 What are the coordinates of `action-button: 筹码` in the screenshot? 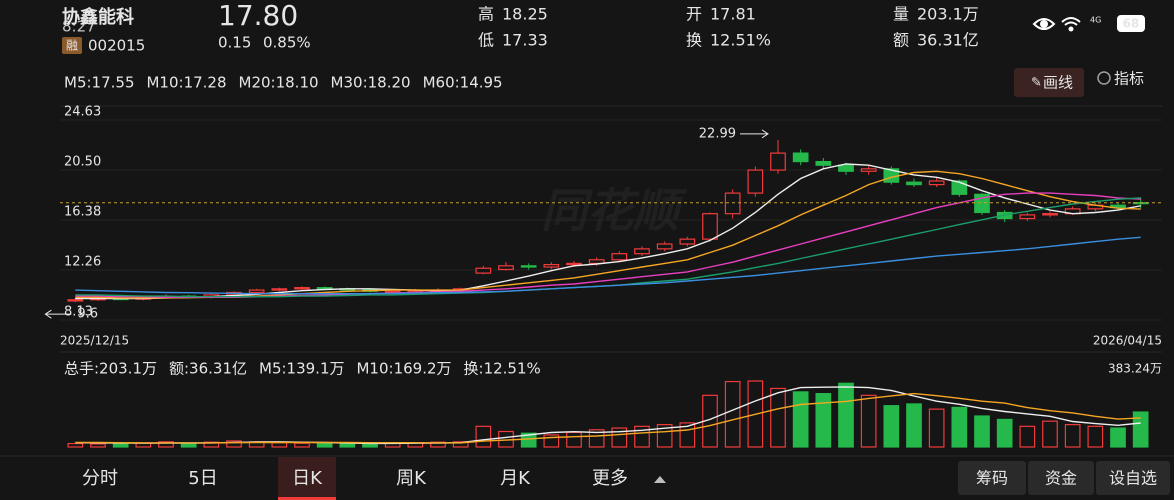 It's located at (992, 478).